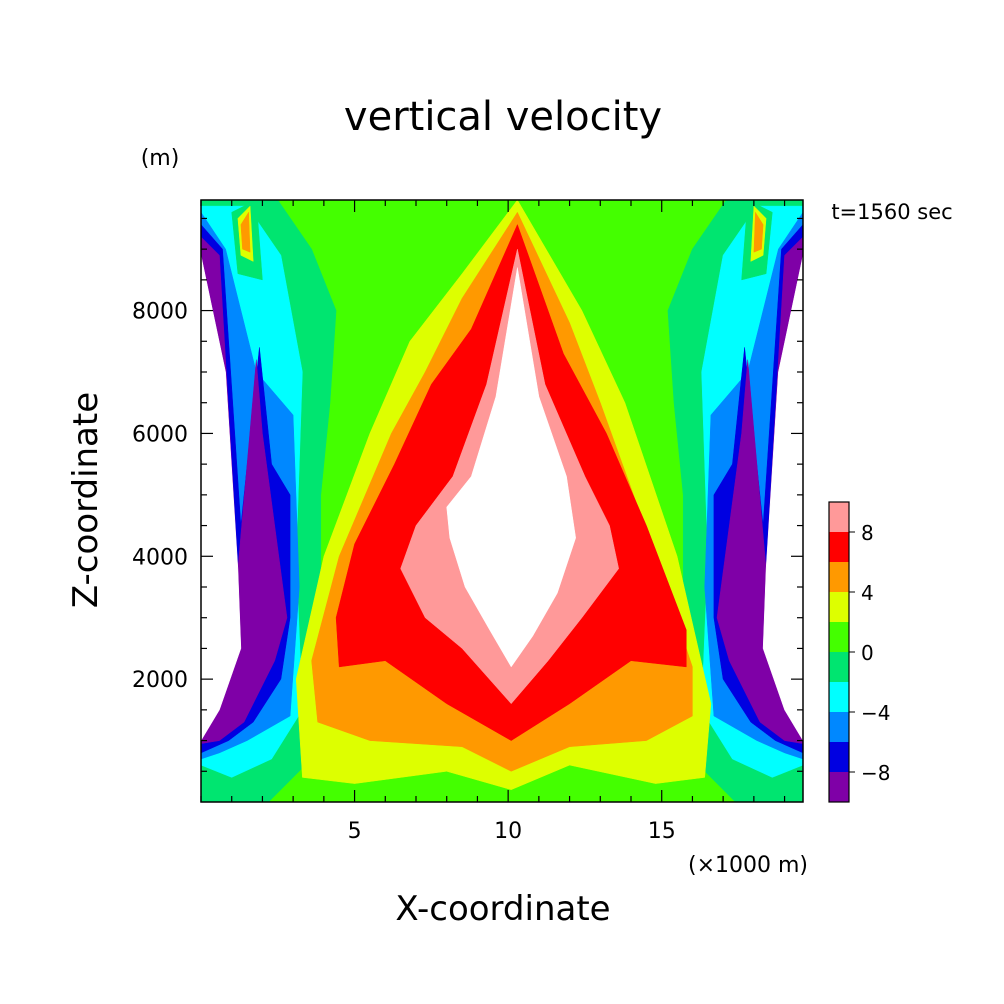  I want to click on x-unit-label: (×1000 m), so click(748, 865).